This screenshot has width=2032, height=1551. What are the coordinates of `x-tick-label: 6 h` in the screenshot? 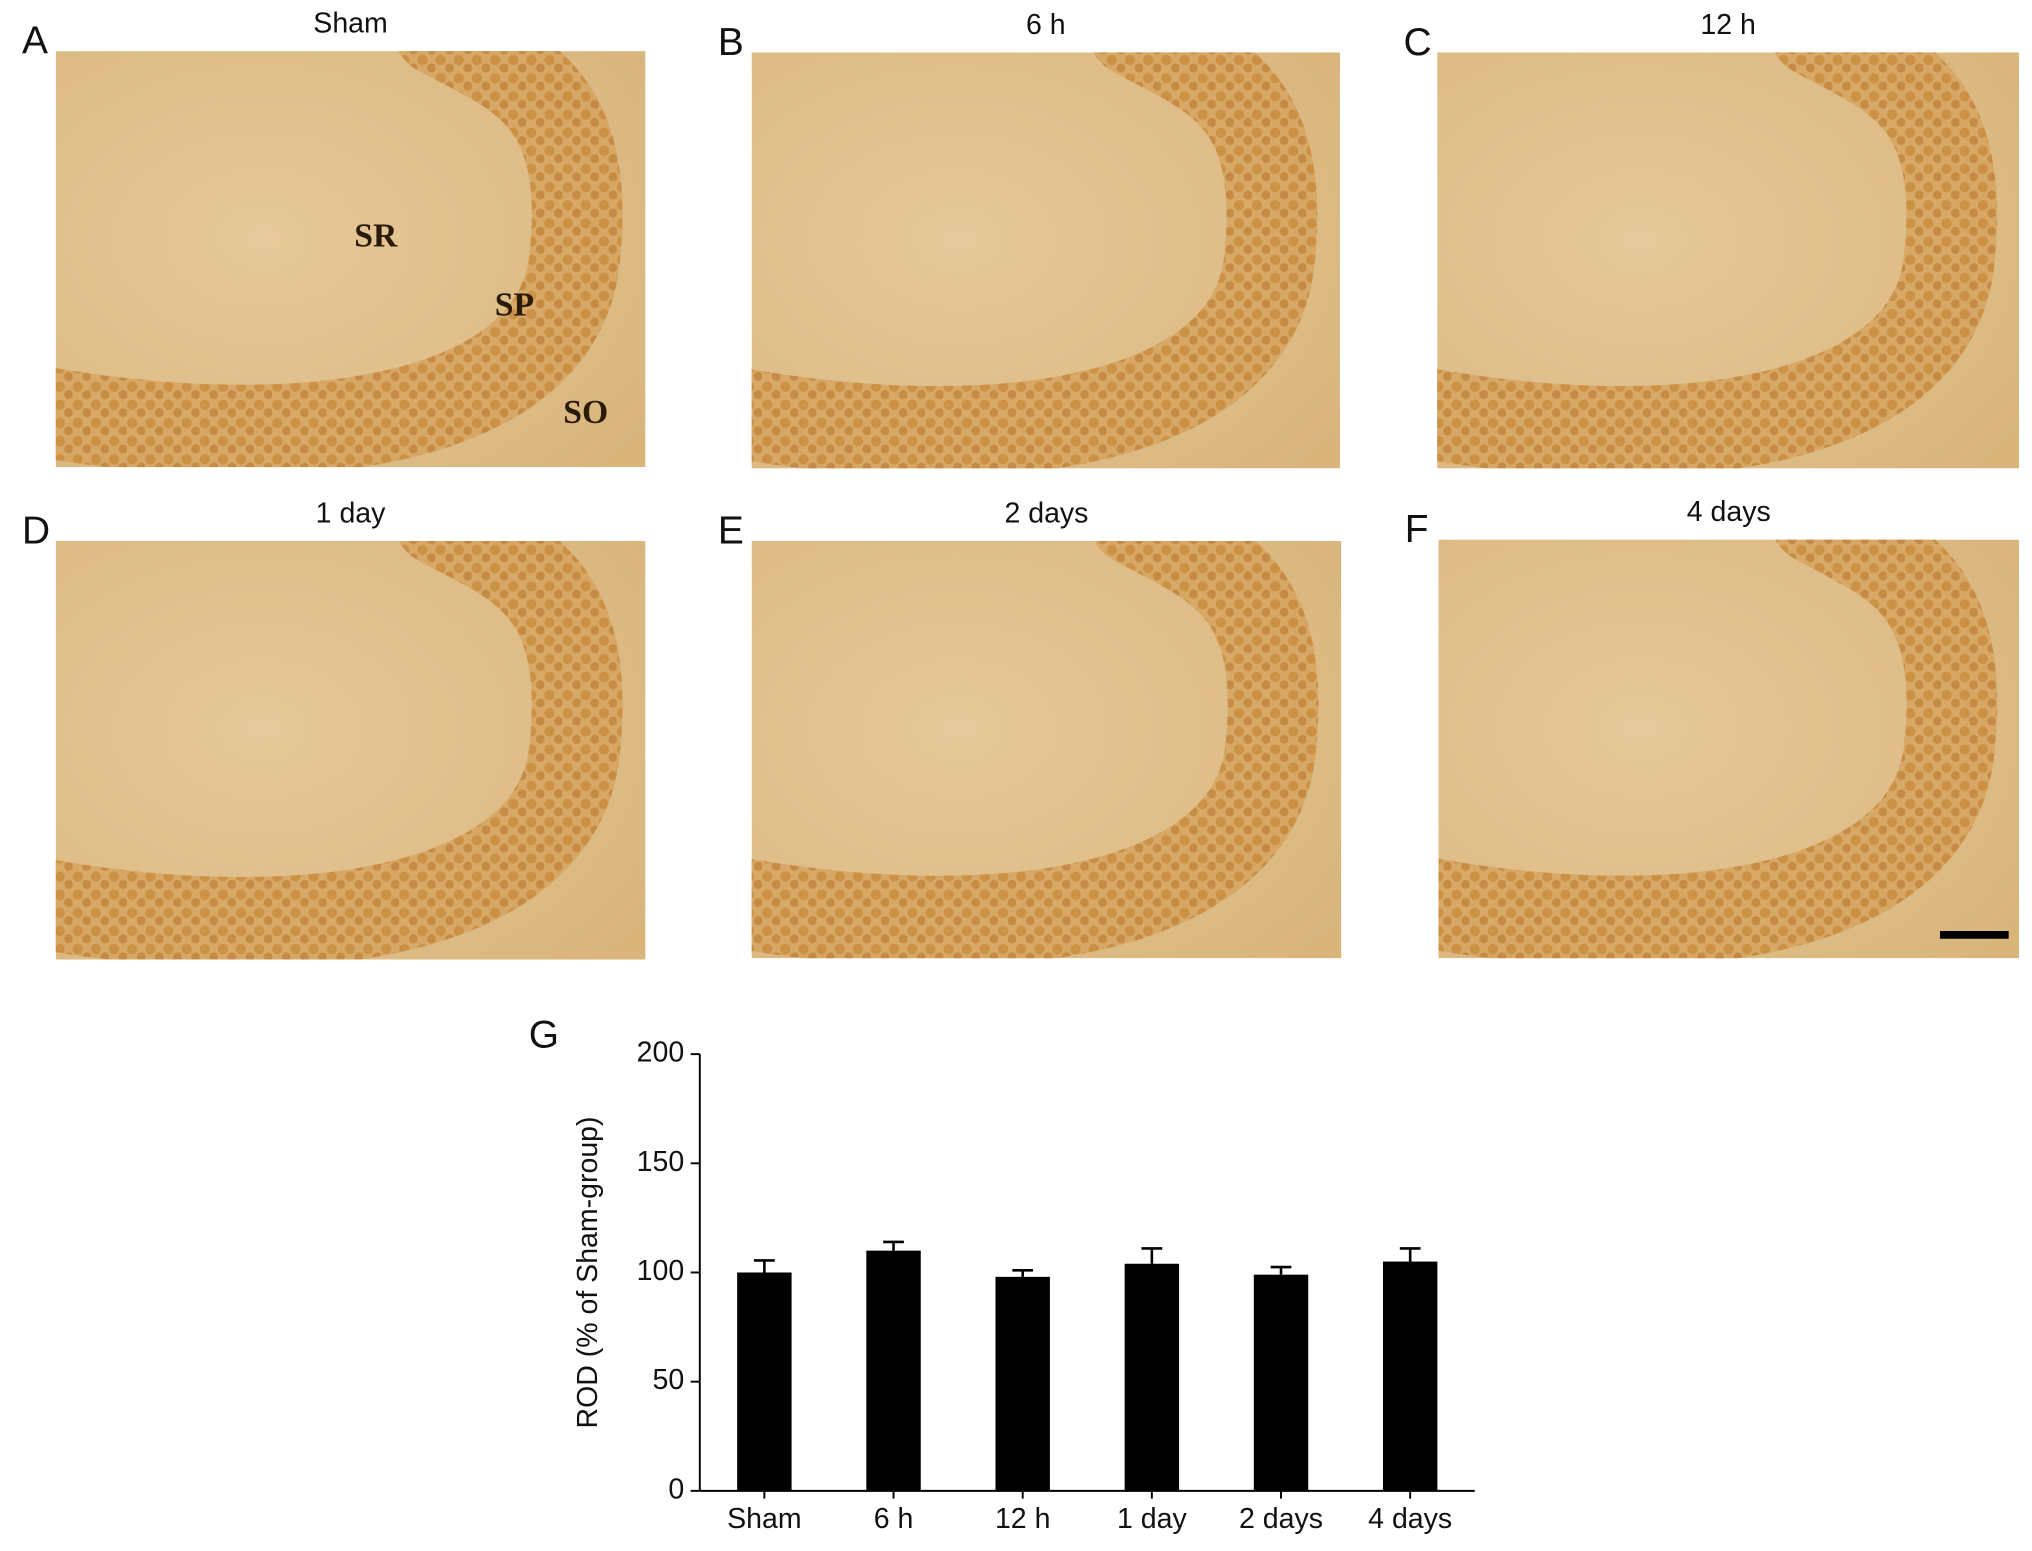 It's located at (894, 1519).